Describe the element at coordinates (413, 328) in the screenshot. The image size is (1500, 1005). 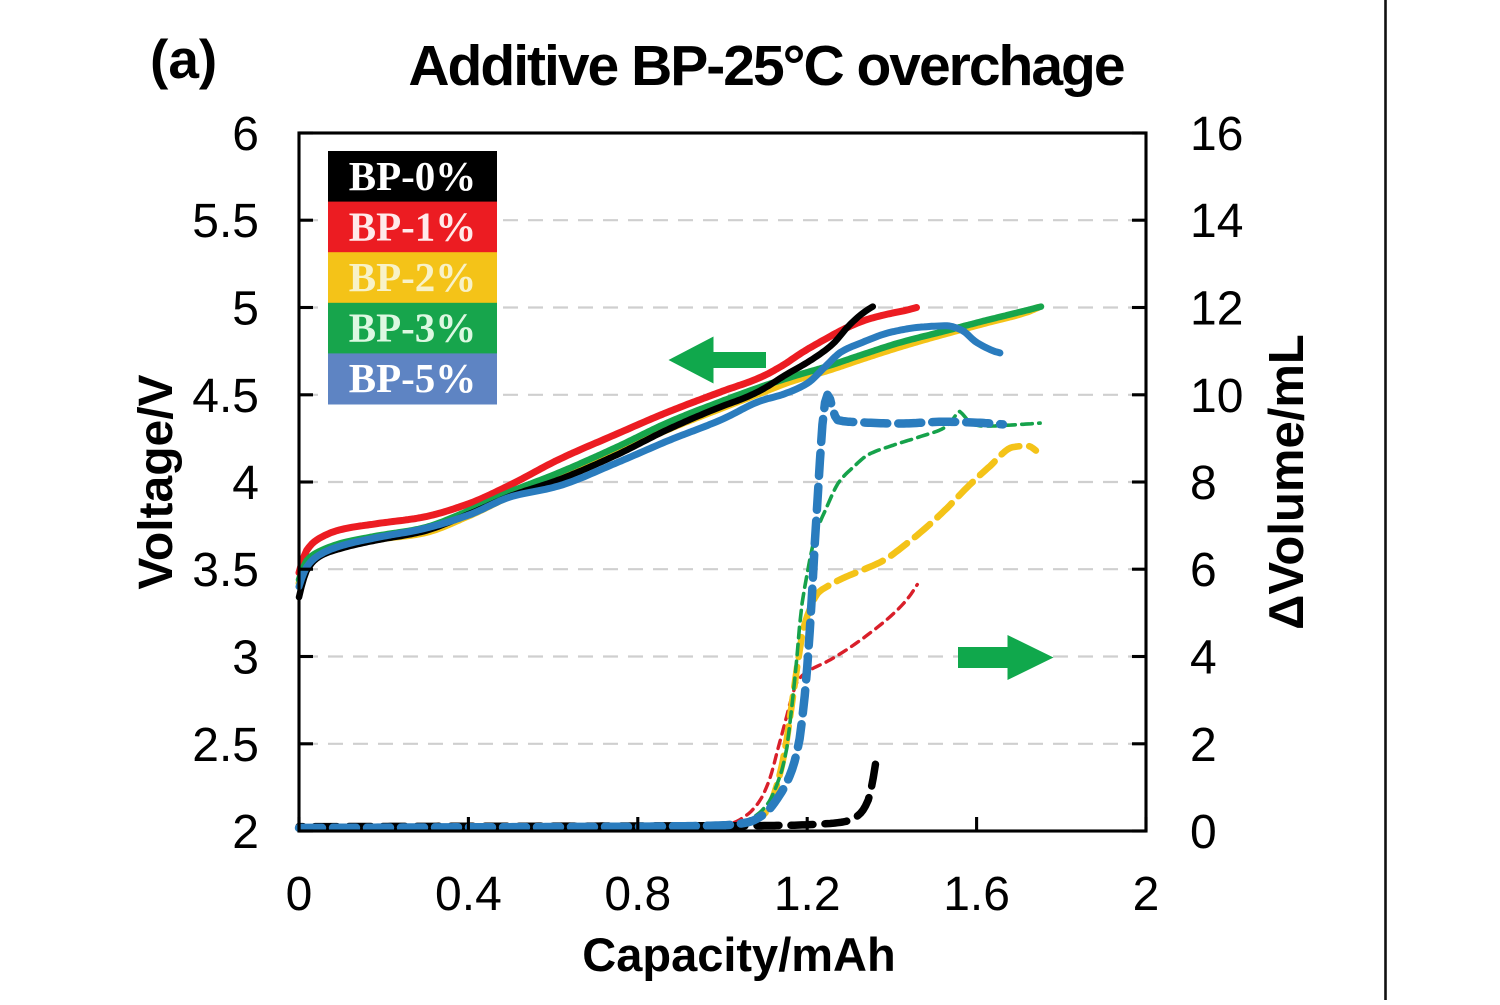
I see `svg-text: BP-3%` at that location.